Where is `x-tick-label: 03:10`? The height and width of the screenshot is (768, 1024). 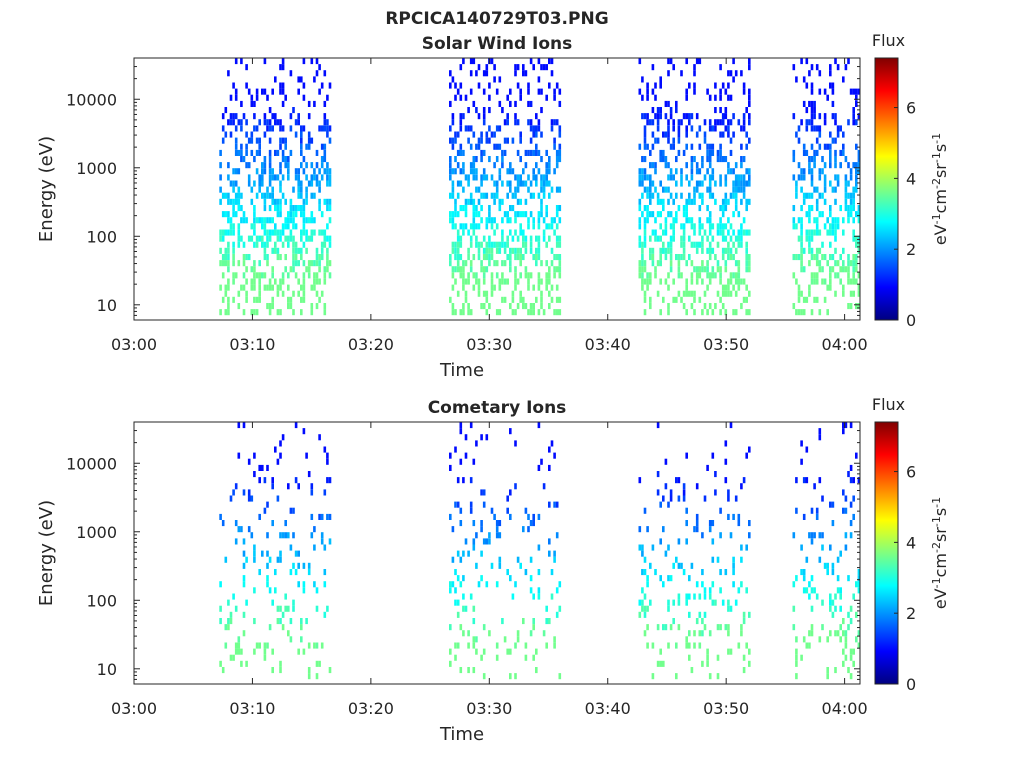
x-tick-label: 03:10 is located at coordinates (252, 344).